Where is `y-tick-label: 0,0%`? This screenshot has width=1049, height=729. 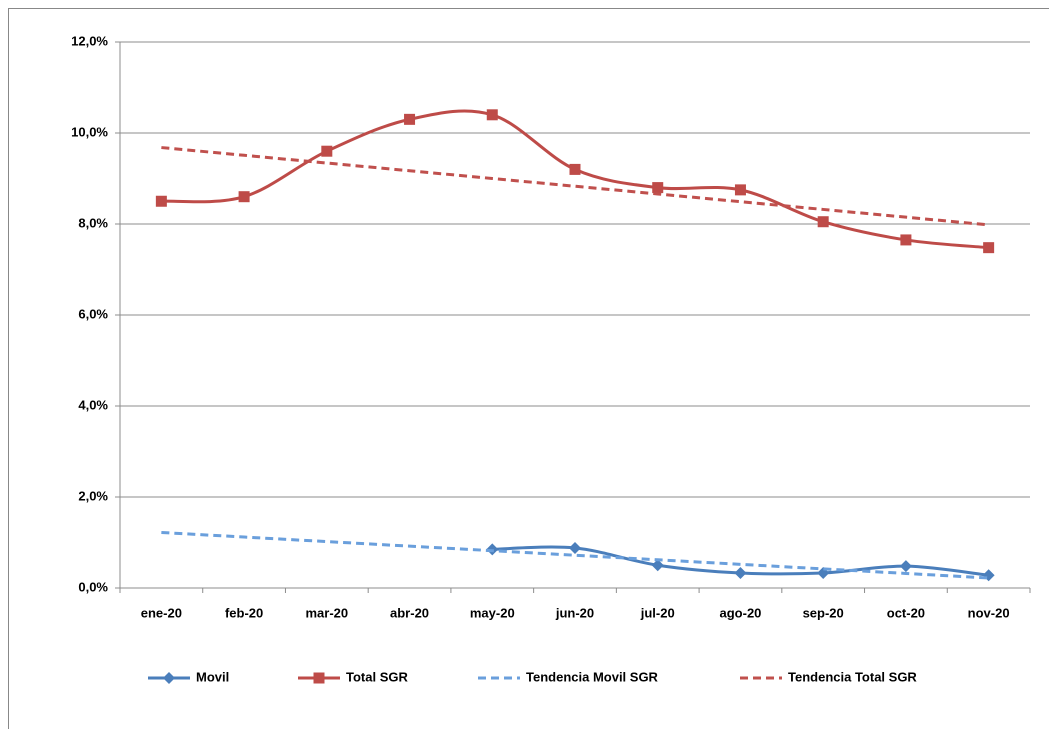
y-tick-label: 0,0% is located at coordinates (93, 586).